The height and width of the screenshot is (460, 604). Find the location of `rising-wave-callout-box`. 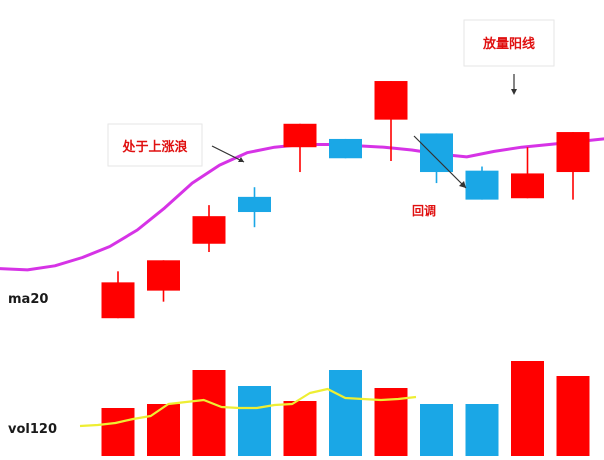

rising-wave-callout-box is located at coordinates (155, 145).